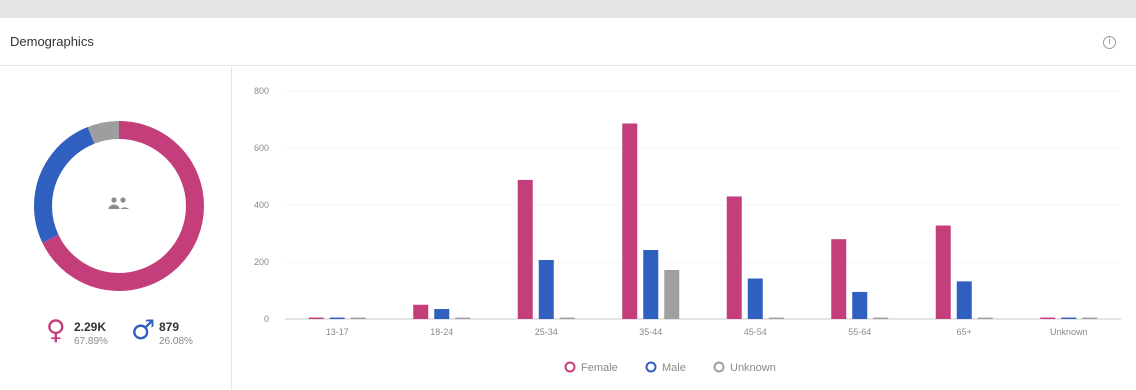 The width and height of the screenshot is (1136, 390). What do you see at coordinates (568, 9) in the screenshot?
I see `top-strip` at bounding box center [568, 9].